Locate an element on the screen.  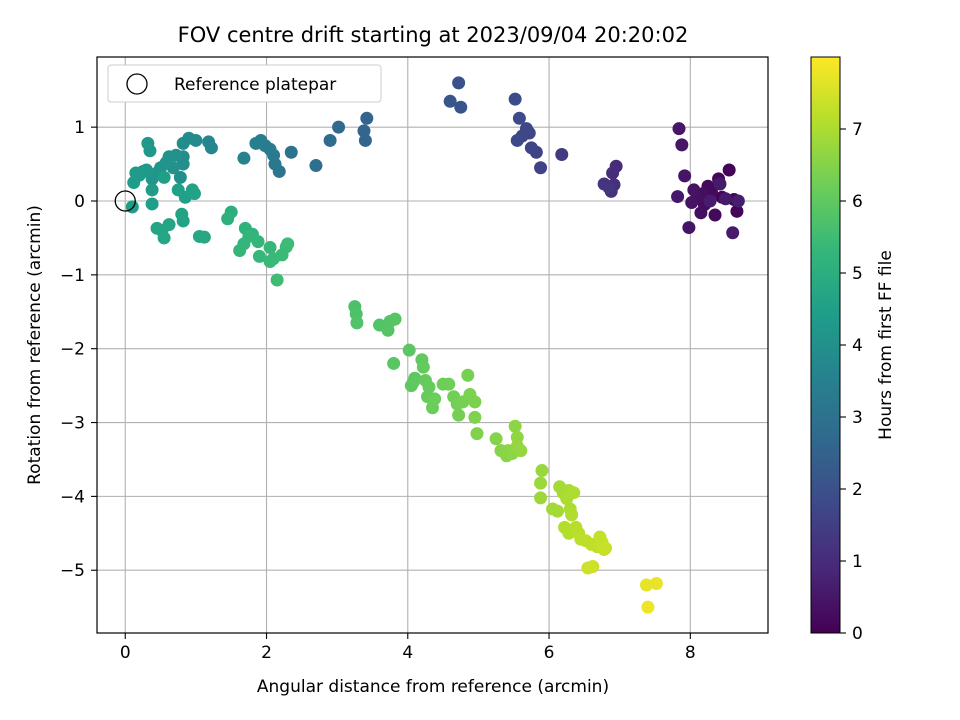
x-tick-label: 0 is located at coordinates (125, 653).